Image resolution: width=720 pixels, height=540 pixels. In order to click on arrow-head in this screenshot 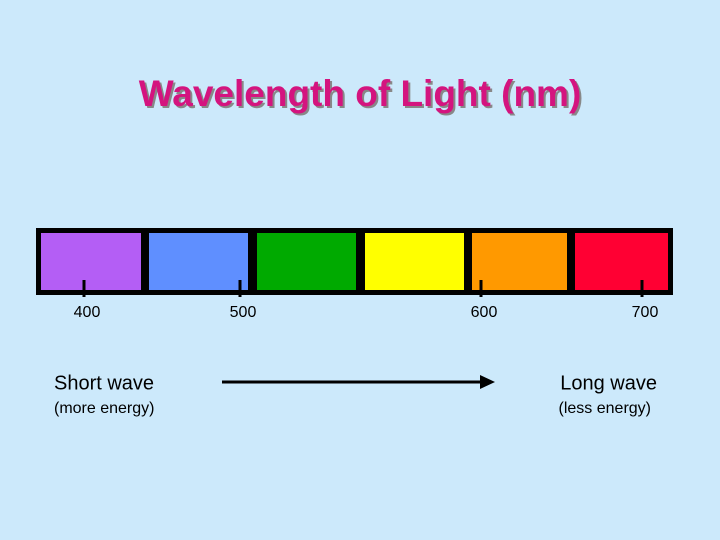, I will do `click(487, 382)`.